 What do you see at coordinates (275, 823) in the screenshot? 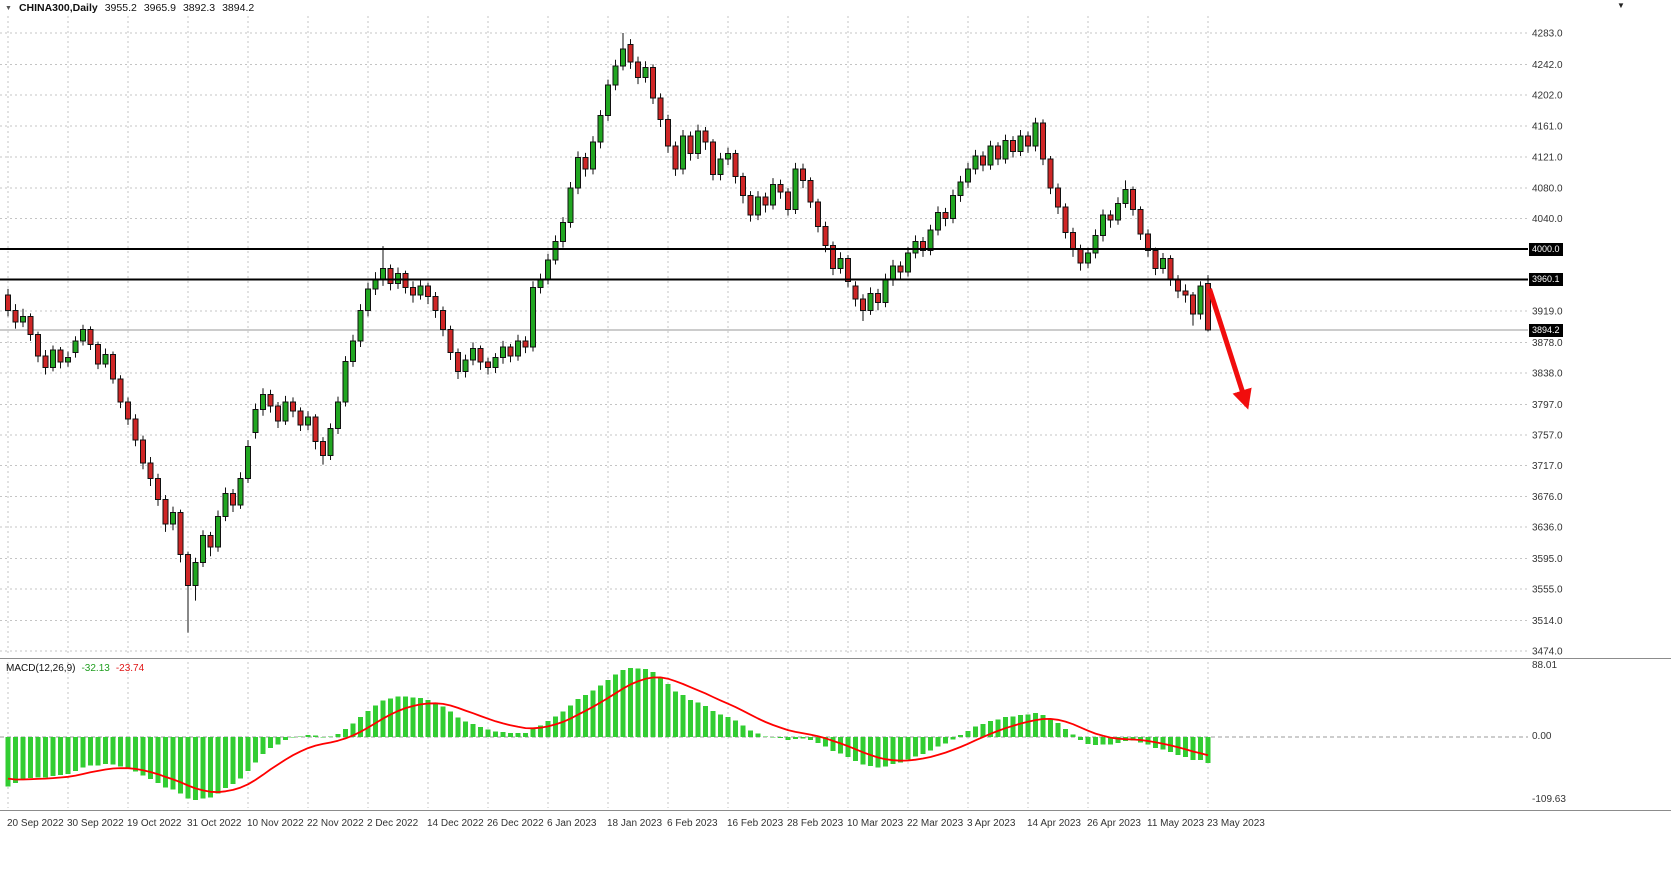
I see `x-axis-label: 10 Nov 2022` at bounding box center [275, 823].